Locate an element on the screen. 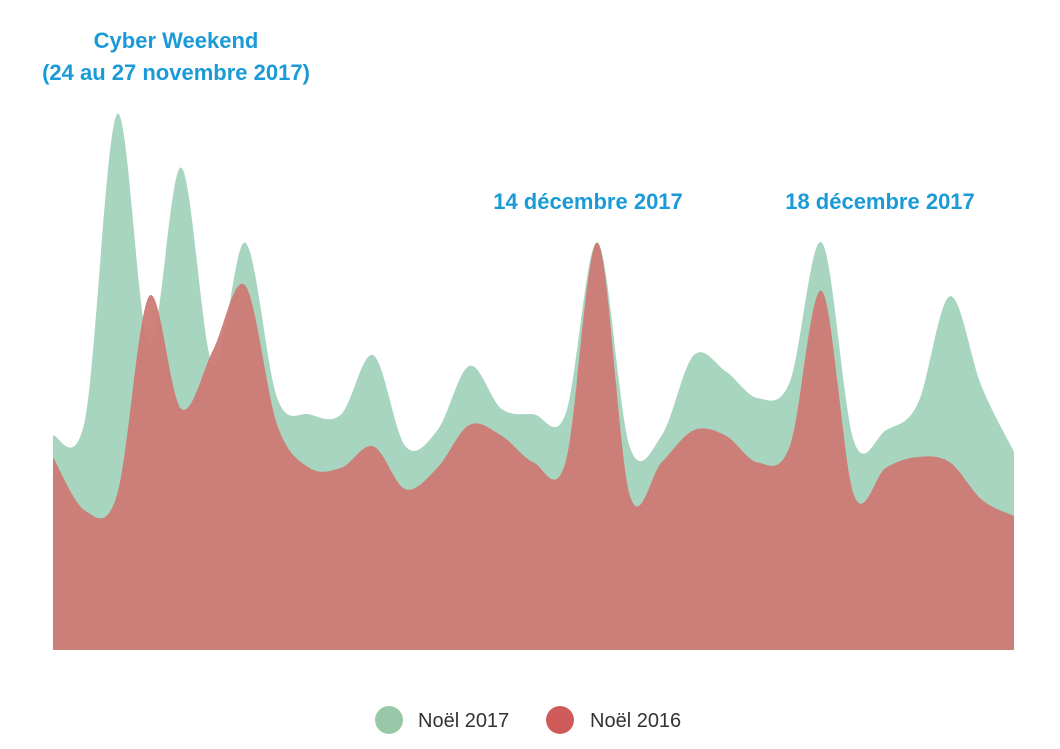 This screenshot has width=1060, height=749. legend-swatch-noel-2017 is located at coordinates (389, 720).